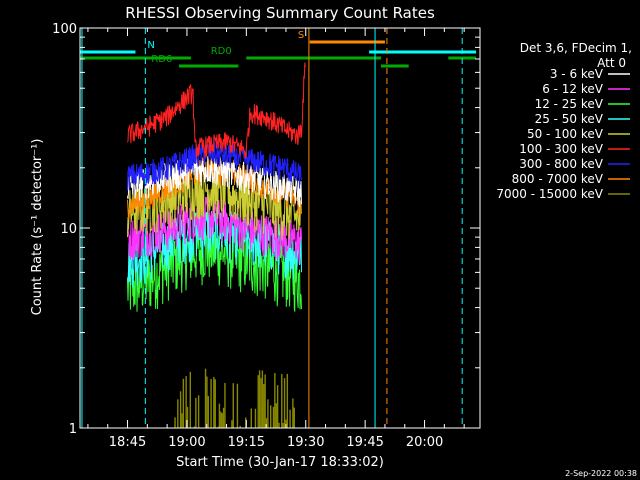 Image resolution: width=640 pixels, height=480 pixels. I want to click on y-tick-label: 1, so click(73, 429).